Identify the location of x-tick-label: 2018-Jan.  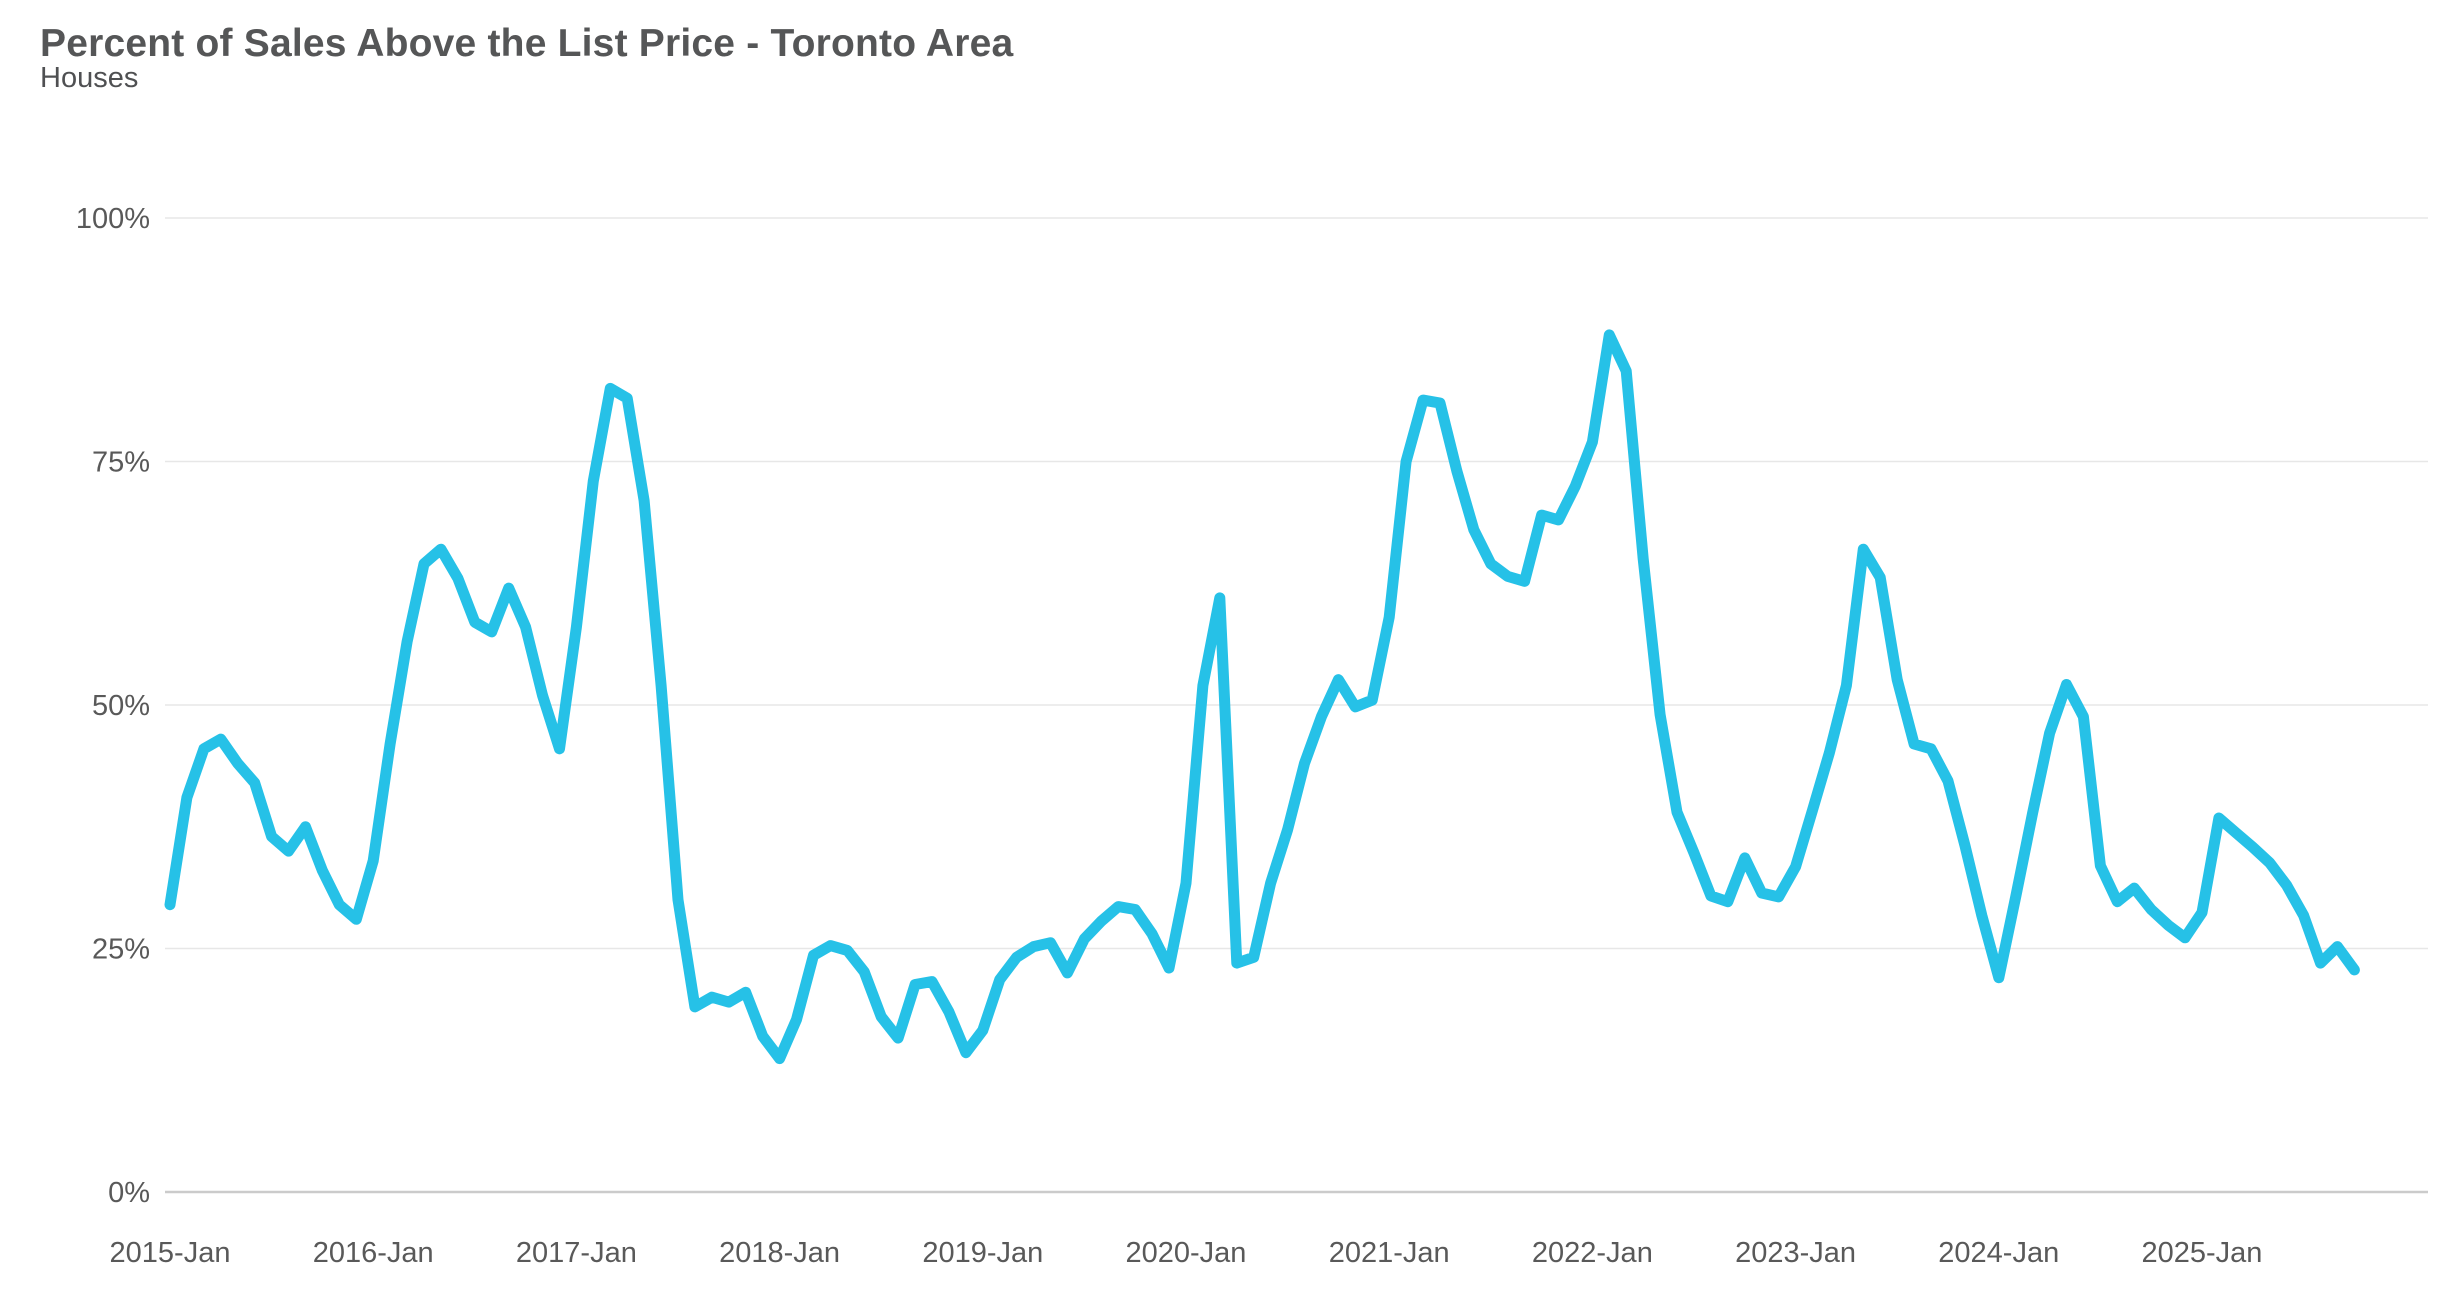
(779, 1253).